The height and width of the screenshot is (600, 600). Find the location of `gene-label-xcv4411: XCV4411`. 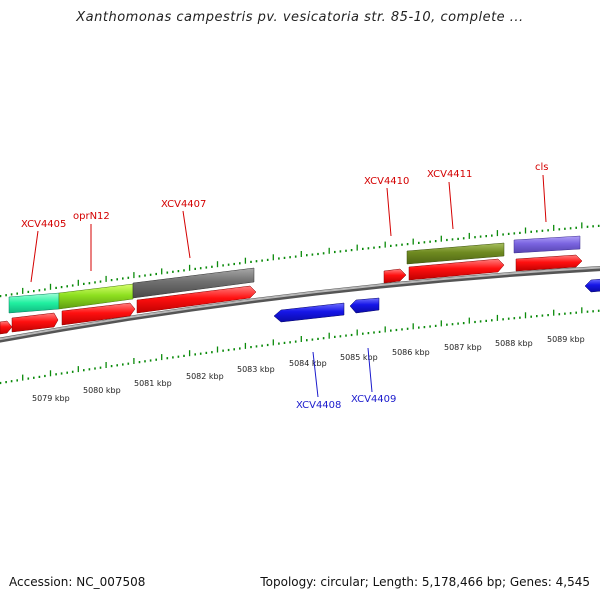

gene-label-xcv4411: XCV4411 is located at coordinates (449, 174).